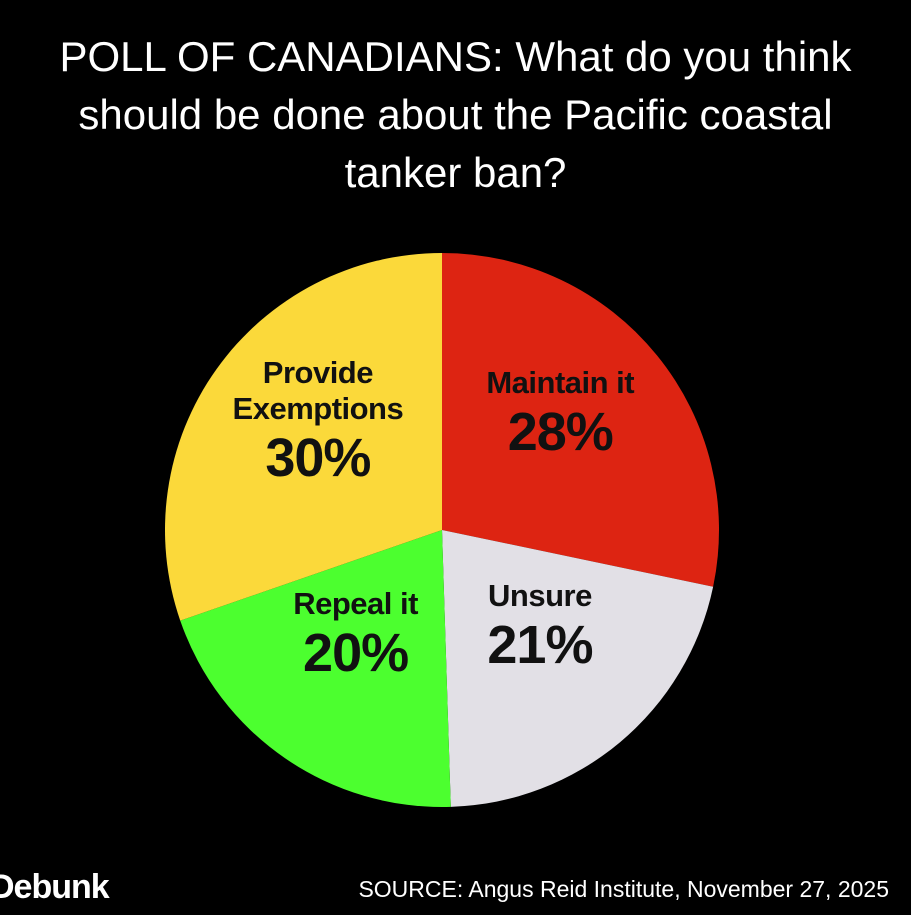 Image resolution: width=911 pixels, height=915 pixels. What do you see at coordinates (560, 431) in the screenshot?
I see `value-label: 28%` at bounding box center [560, 431].